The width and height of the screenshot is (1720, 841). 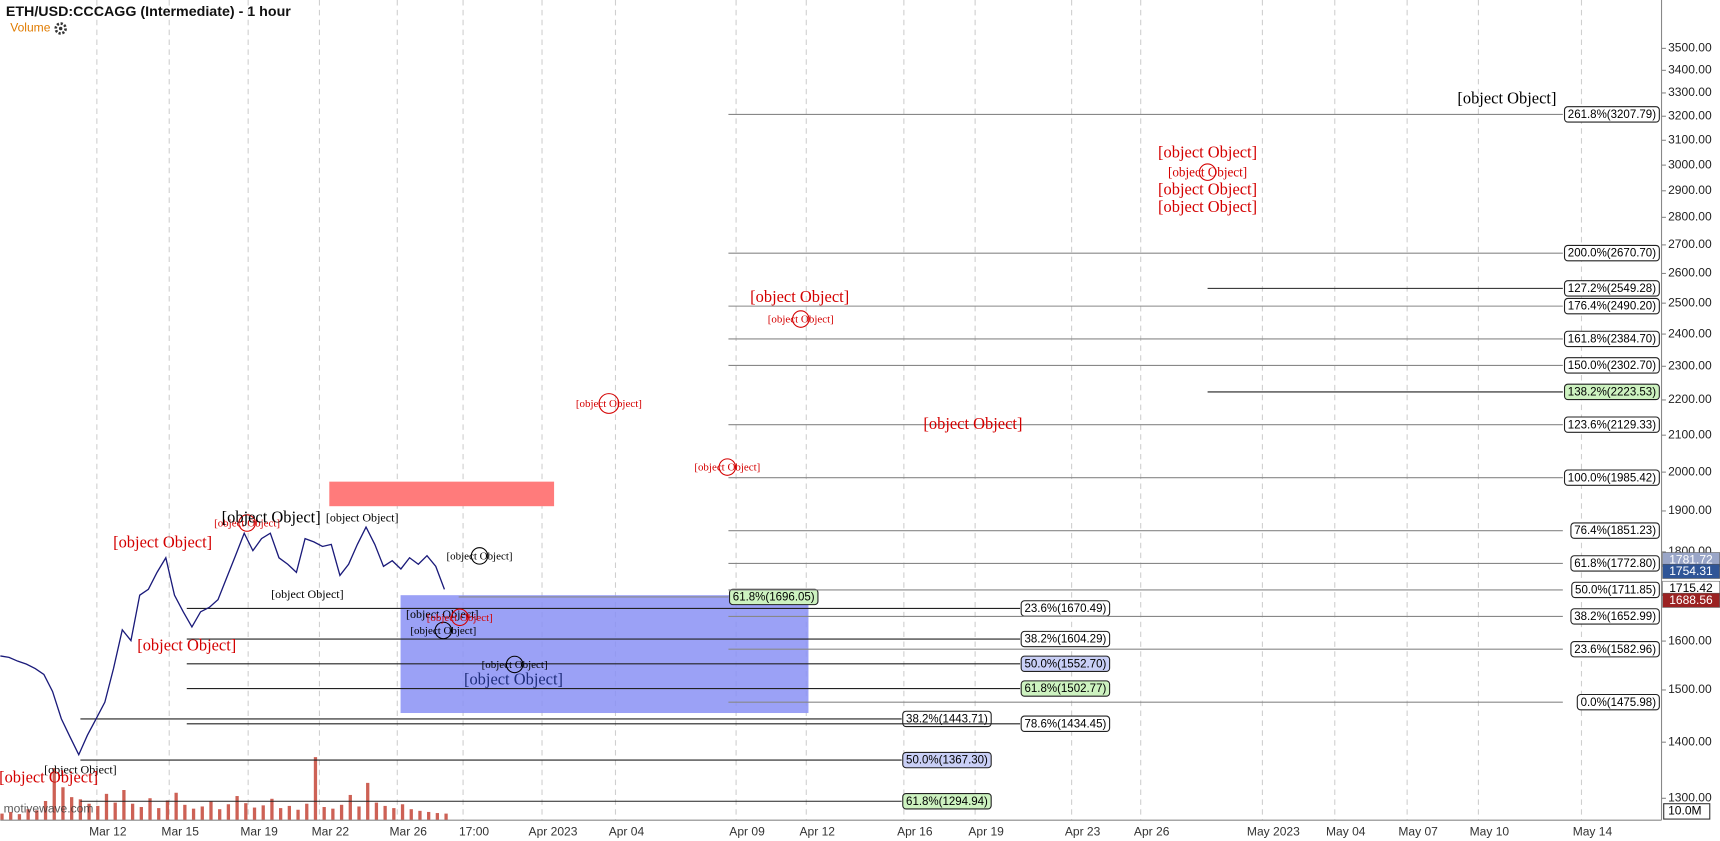 I want to click on price-tag-label: 1688.56, so click(x=1691, y=600).